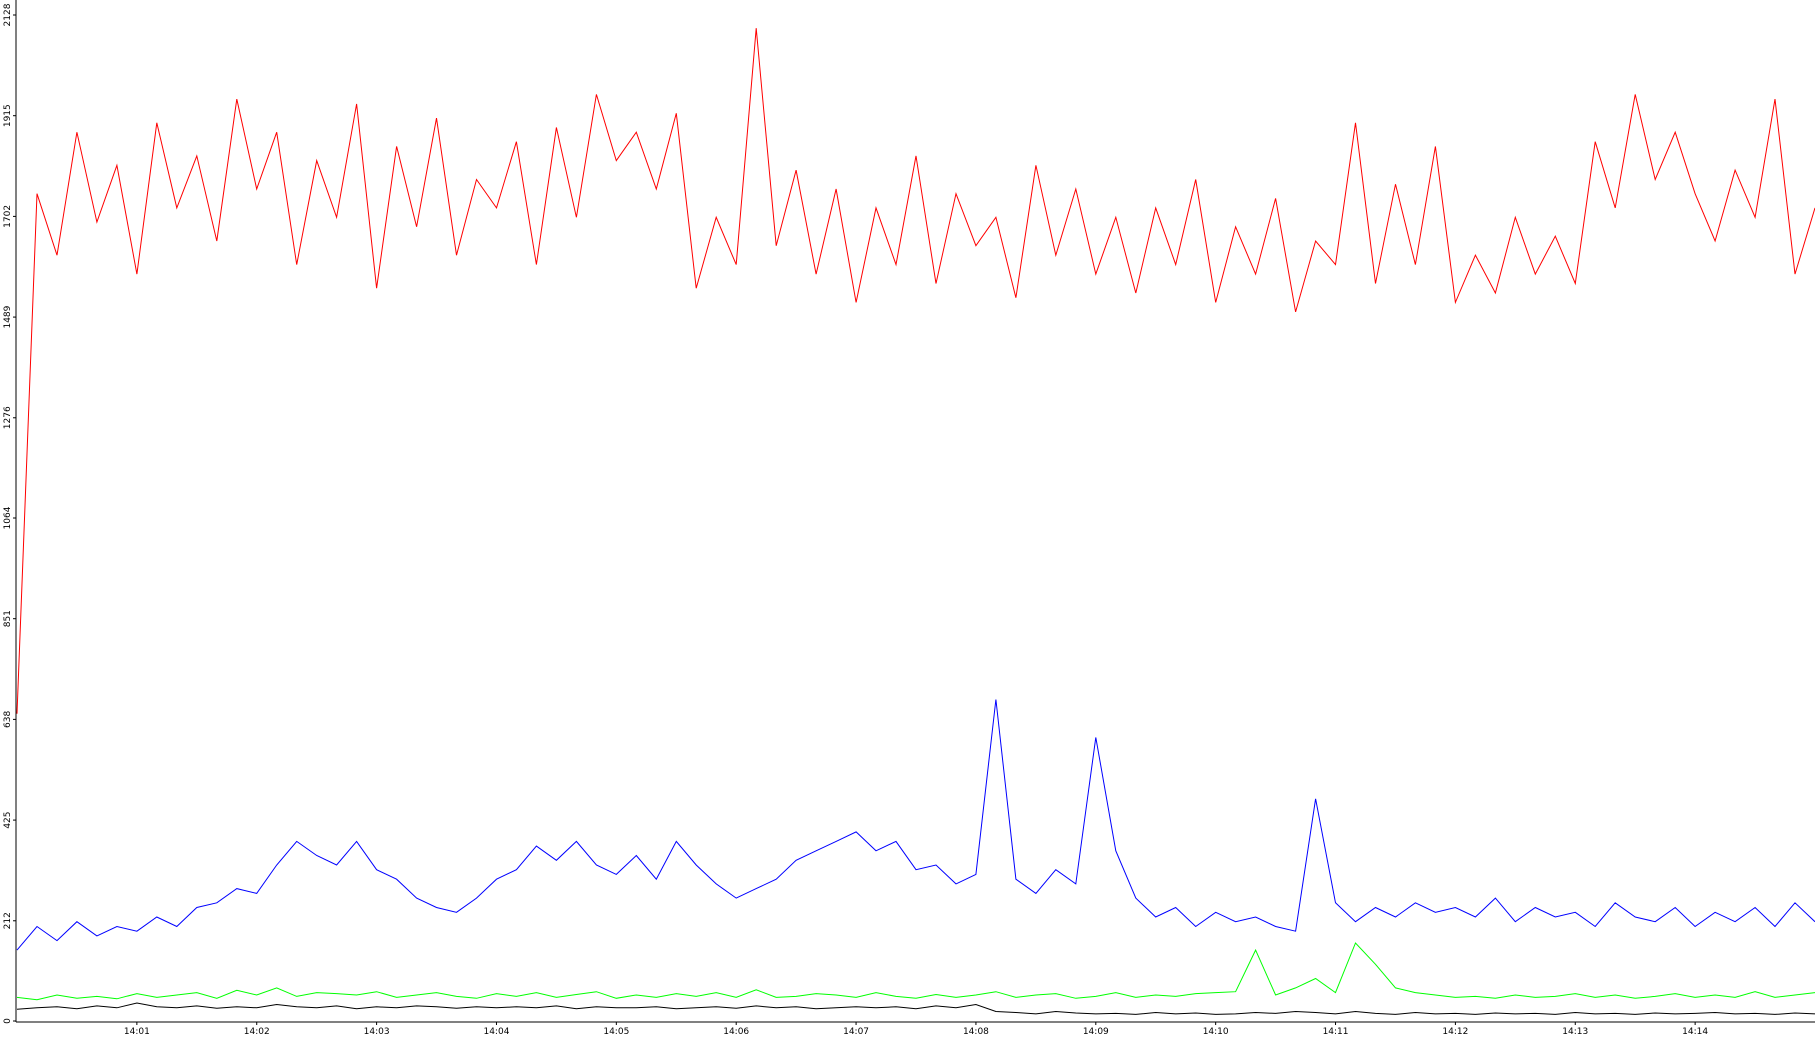 This screenshot has height=1039, width=1815. What do you see at coordinates (1575, 1032) in the screenshot?
I see `x-tick-label: 14:13` at bounding box center [1575, 1032].